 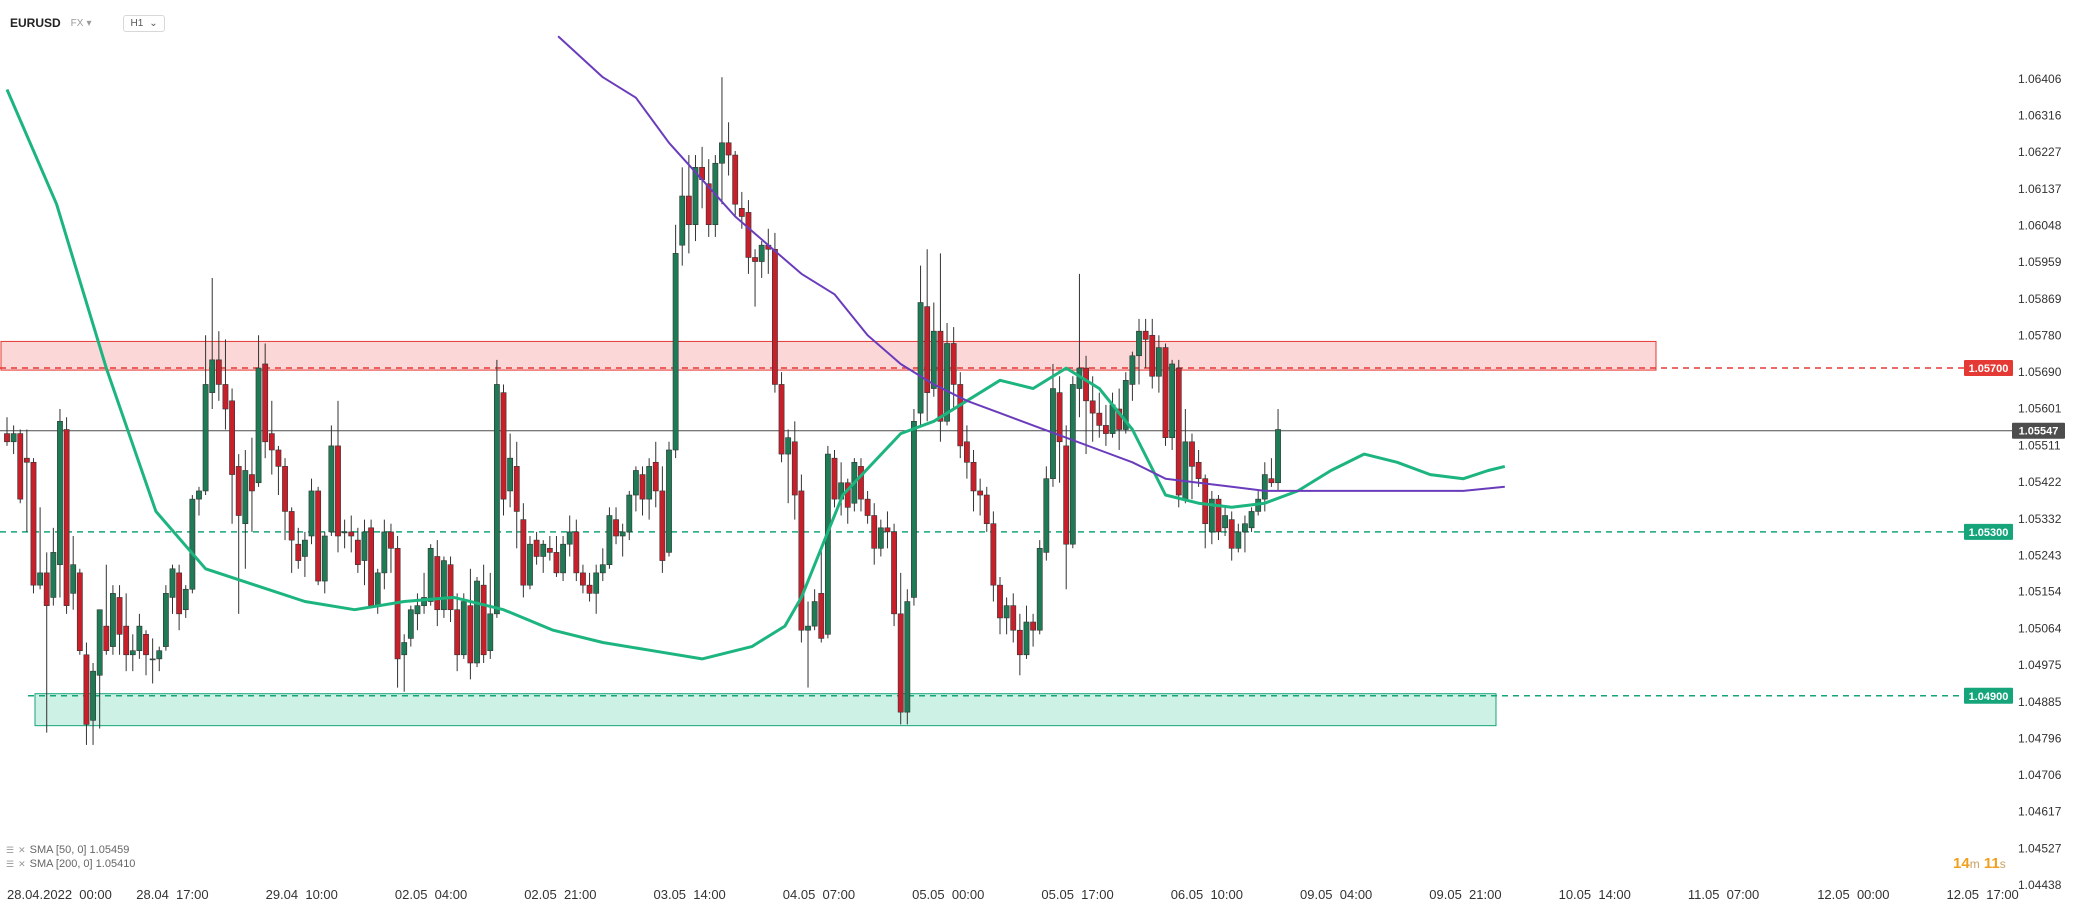 What do you see at coordinates (1989, 369) in the screenshot?
I see `tag-resistance-label: 1.05700` at bounding box center [1989, 369].